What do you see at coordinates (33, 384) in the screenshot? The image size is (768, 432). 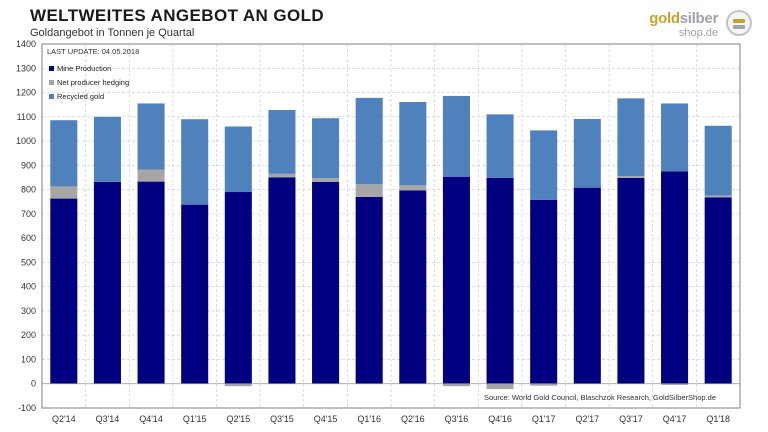 I see `y-tick-label: 0` at bounding box center [33, 384].